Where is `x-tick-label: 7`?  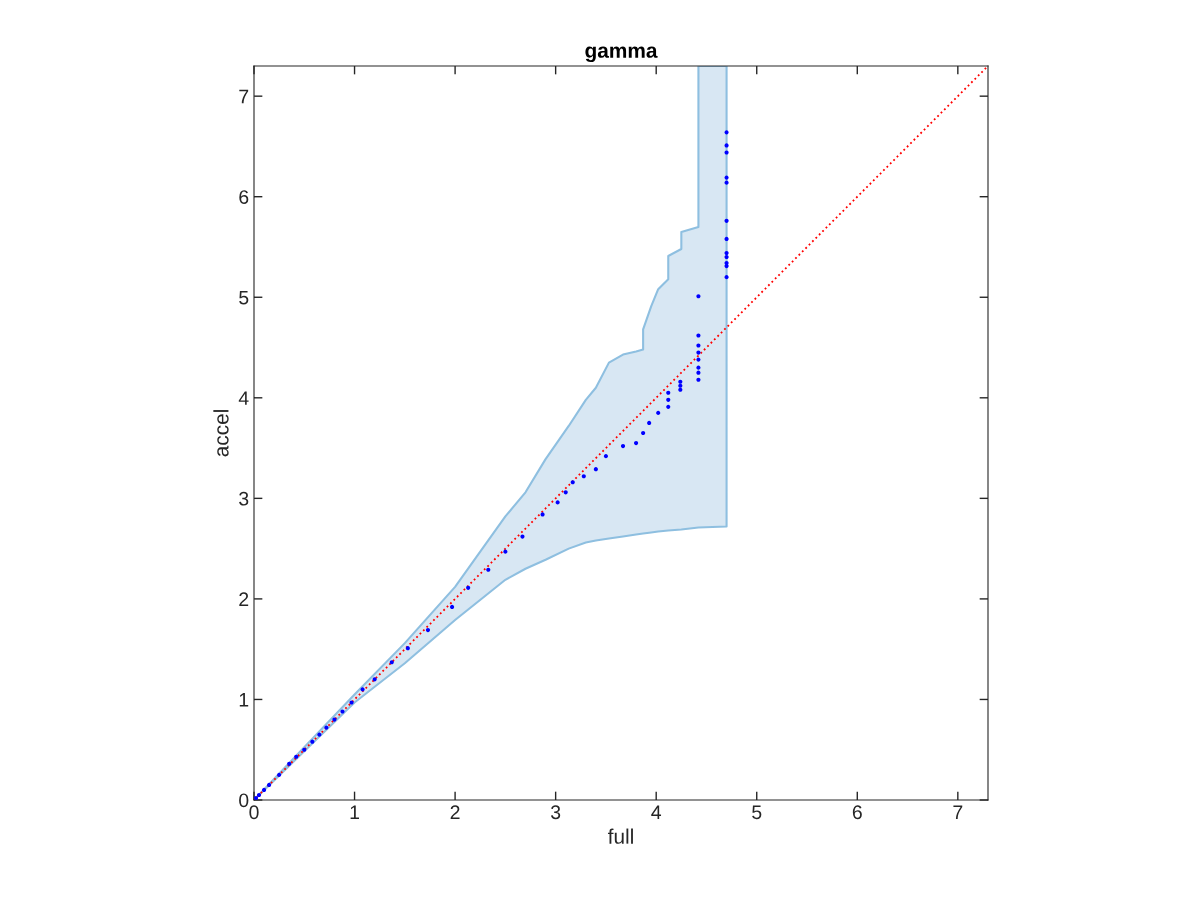
x-tick-label: 7 is located at coordinates (958, 812).